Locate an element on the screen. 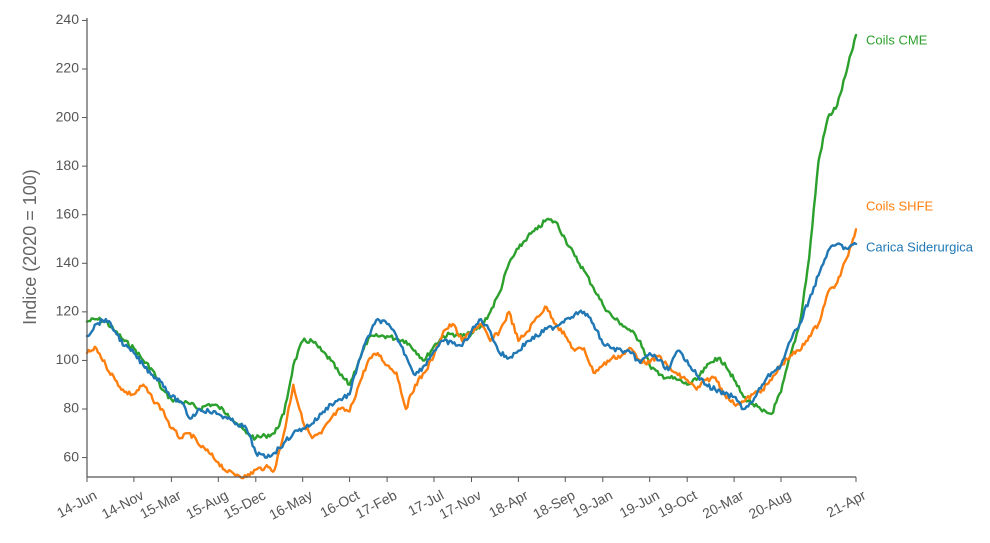 The height and width of the screenshot is (543, 990). x-tick-label: 18-Apr is located at coordinates (508, 504).